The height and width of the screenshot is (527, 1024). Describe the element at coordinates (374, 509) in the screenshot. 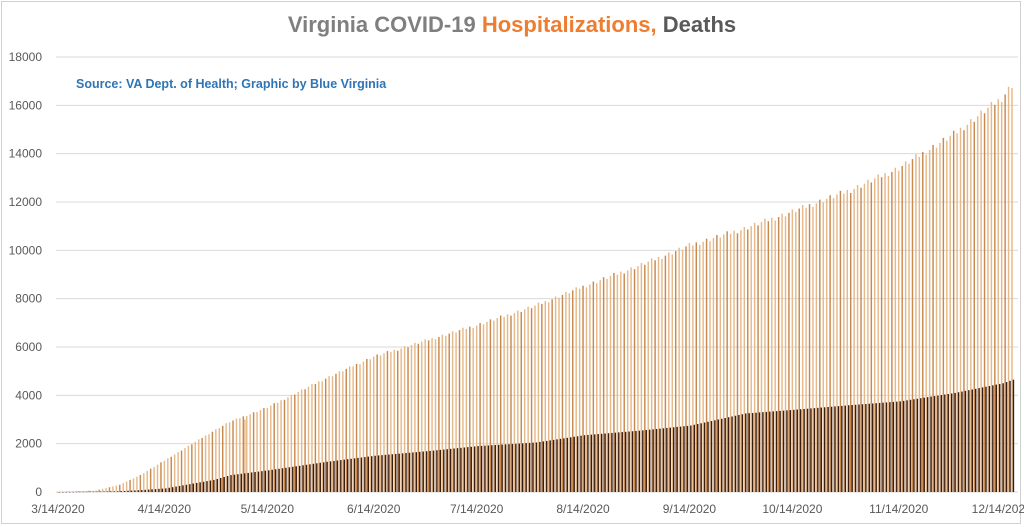

I see `x-tick-label: 6/14/2020` at that location.